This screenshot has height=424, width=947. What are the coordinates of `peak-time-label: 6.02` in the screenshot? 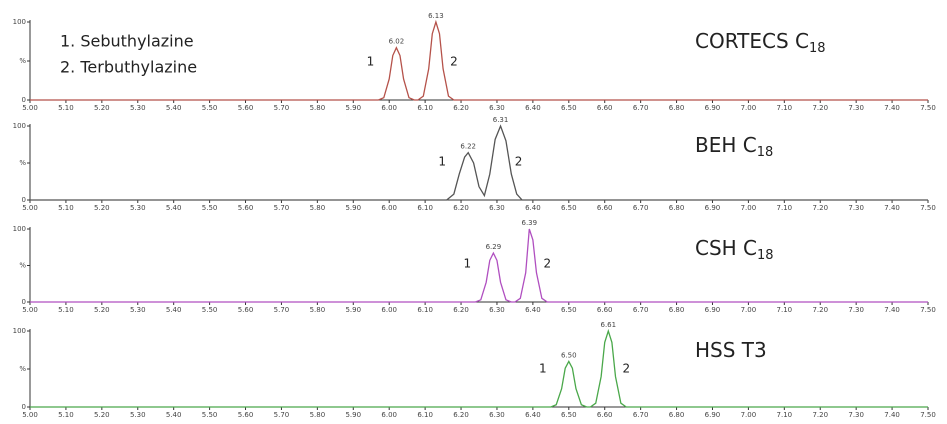 It's located at (397, 42).